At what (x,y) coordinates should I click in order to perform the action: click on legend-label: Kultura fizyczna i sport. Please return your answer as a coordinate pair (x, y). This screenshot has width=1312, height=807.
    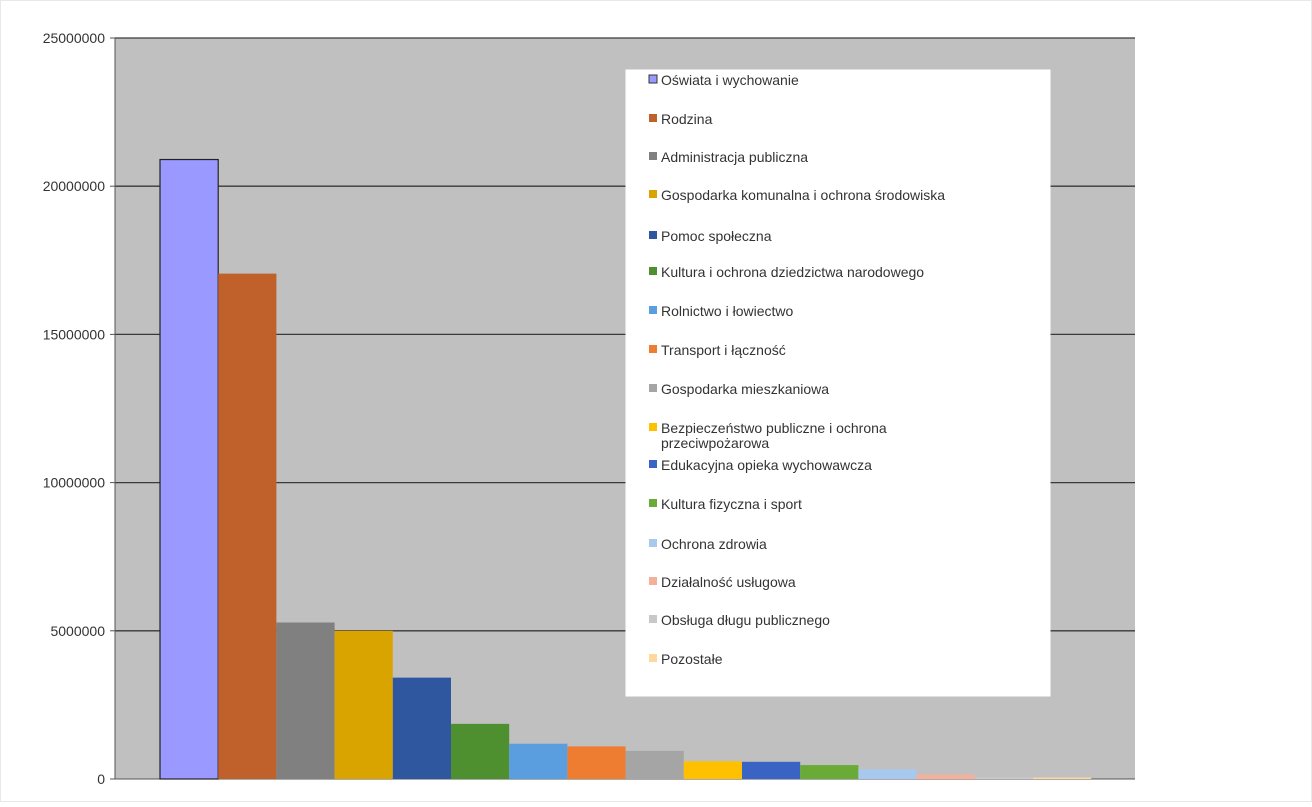
    Looking at the image, I should click on (731, 504).